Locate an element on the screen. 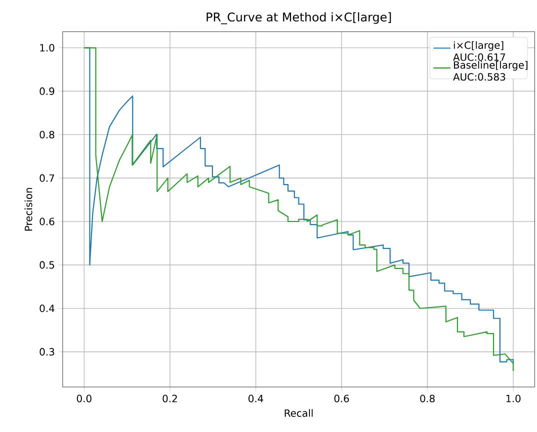 This screenshot has height=432, width=537. x-tick-label: 1.0 is located at coordinates (513, 398).